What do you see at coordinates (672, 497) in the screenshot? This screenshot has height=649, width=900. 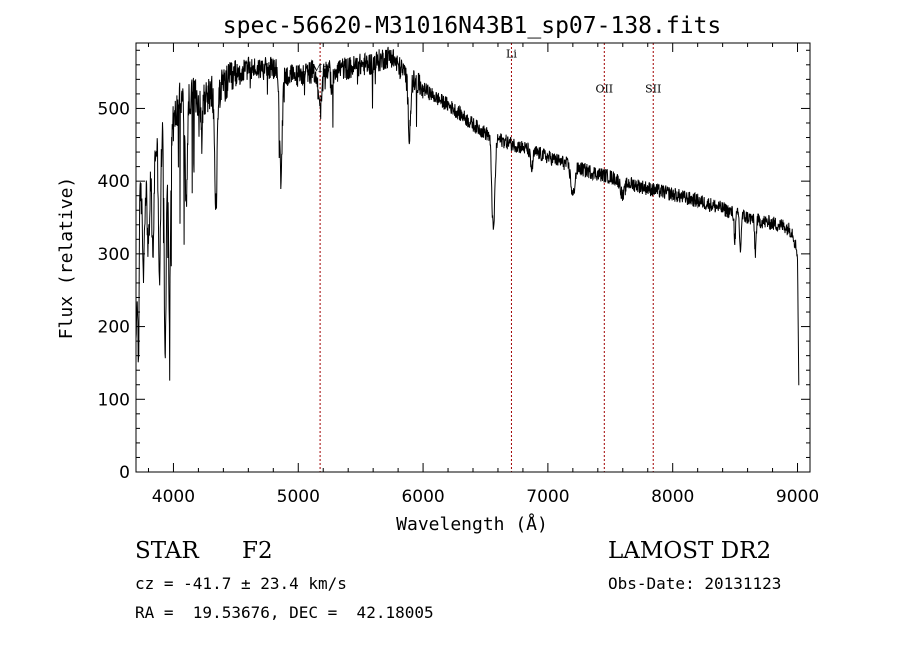 I see `x-tick-label: 8000` at bounding box center [672, 497].